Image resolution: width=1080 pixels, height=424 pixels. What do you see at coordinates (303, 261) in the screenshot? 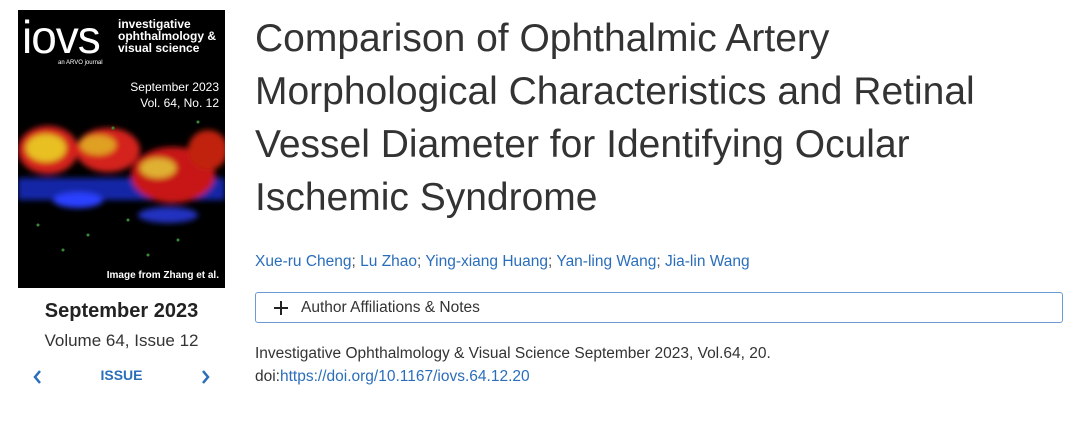
I see `author-link: Xue-ru Cheng` at bounding box center [303, 261].